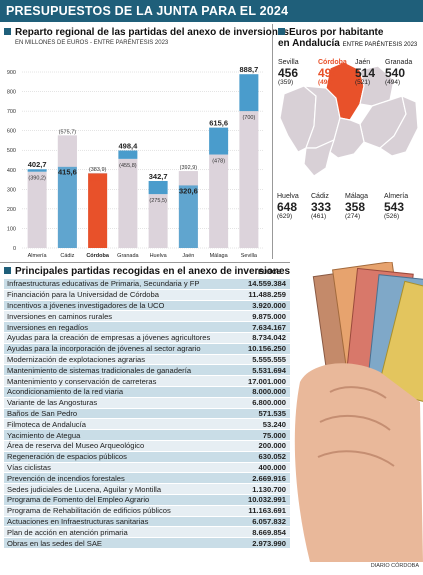 The width and height of the screenshot is (423, 575). Describe the element at coordinates (60, 316) in the screenshot. I see `row-label: Inversiones en caminos rurales` at that location.